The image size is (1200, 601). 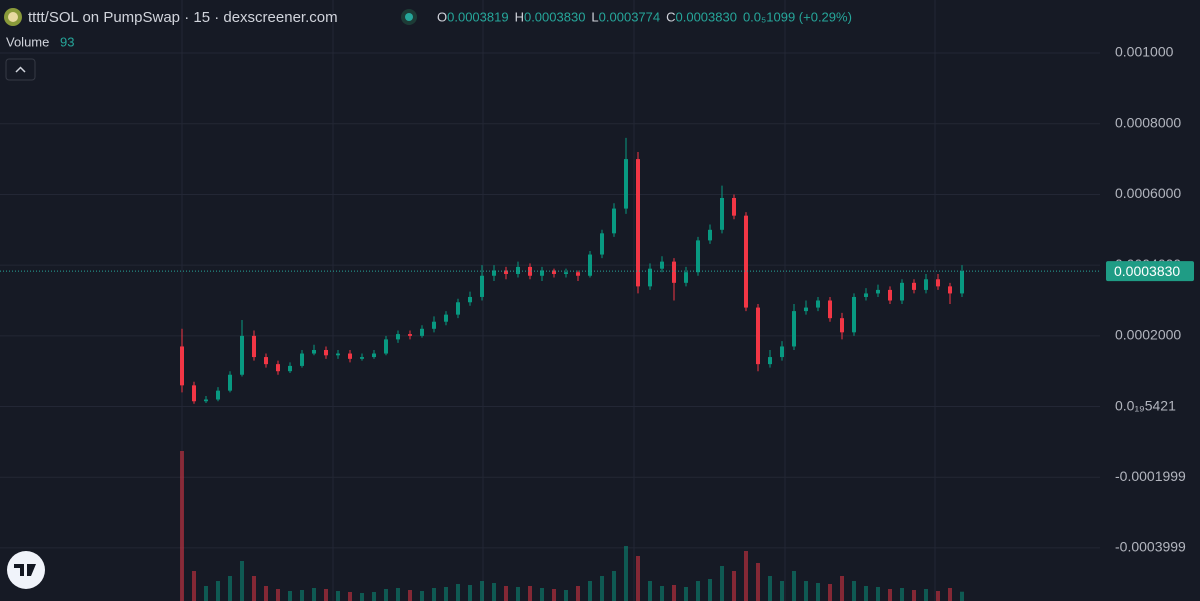 What do you see at coordinates (1147, 271) in the screenshot?
I see `price-label: 0.0003830` at bounding box center [1147, 271].